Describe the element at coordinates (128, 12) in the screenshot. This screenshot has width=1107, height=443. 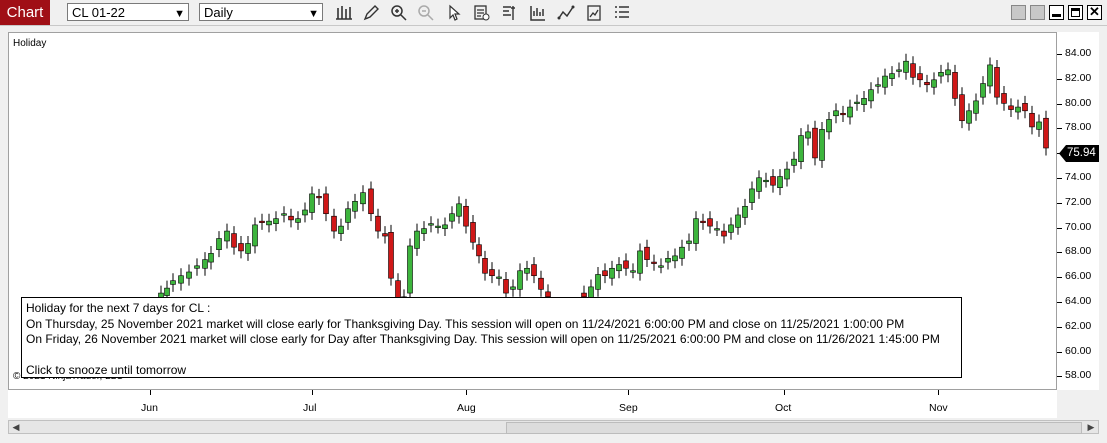
I see `instrument-selector: CL 01-22 ▼` at that location.